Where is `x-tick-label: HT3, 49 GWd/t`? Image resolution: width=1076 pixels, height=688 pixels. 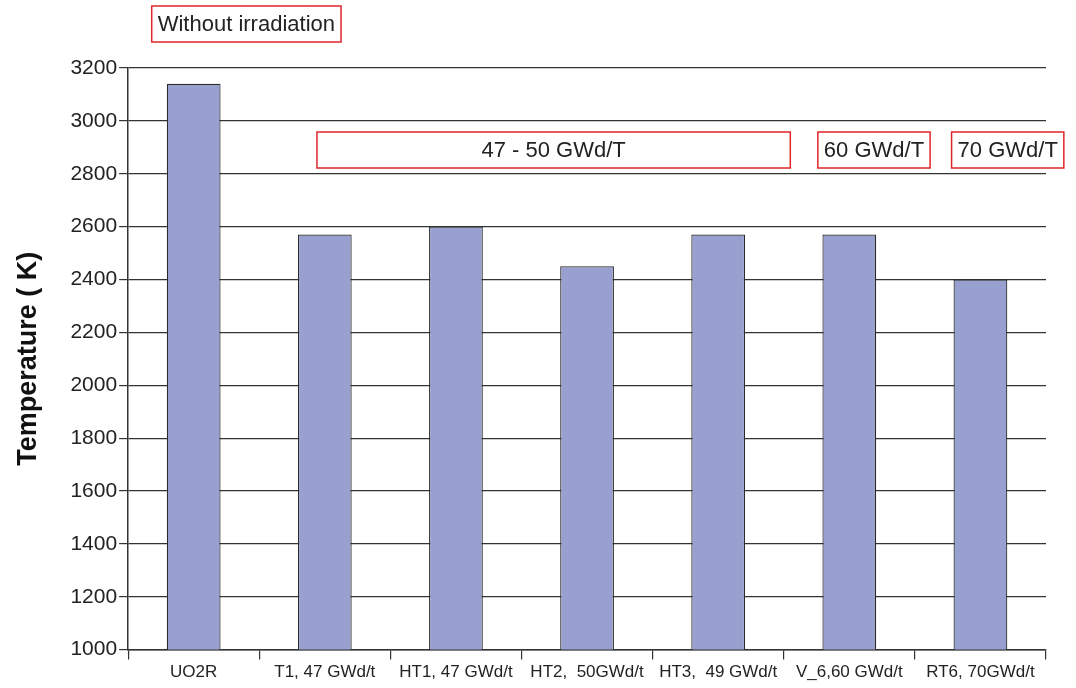 x-tick-label: HT3, 49 GWd/t is located at coordinates (718, 672).